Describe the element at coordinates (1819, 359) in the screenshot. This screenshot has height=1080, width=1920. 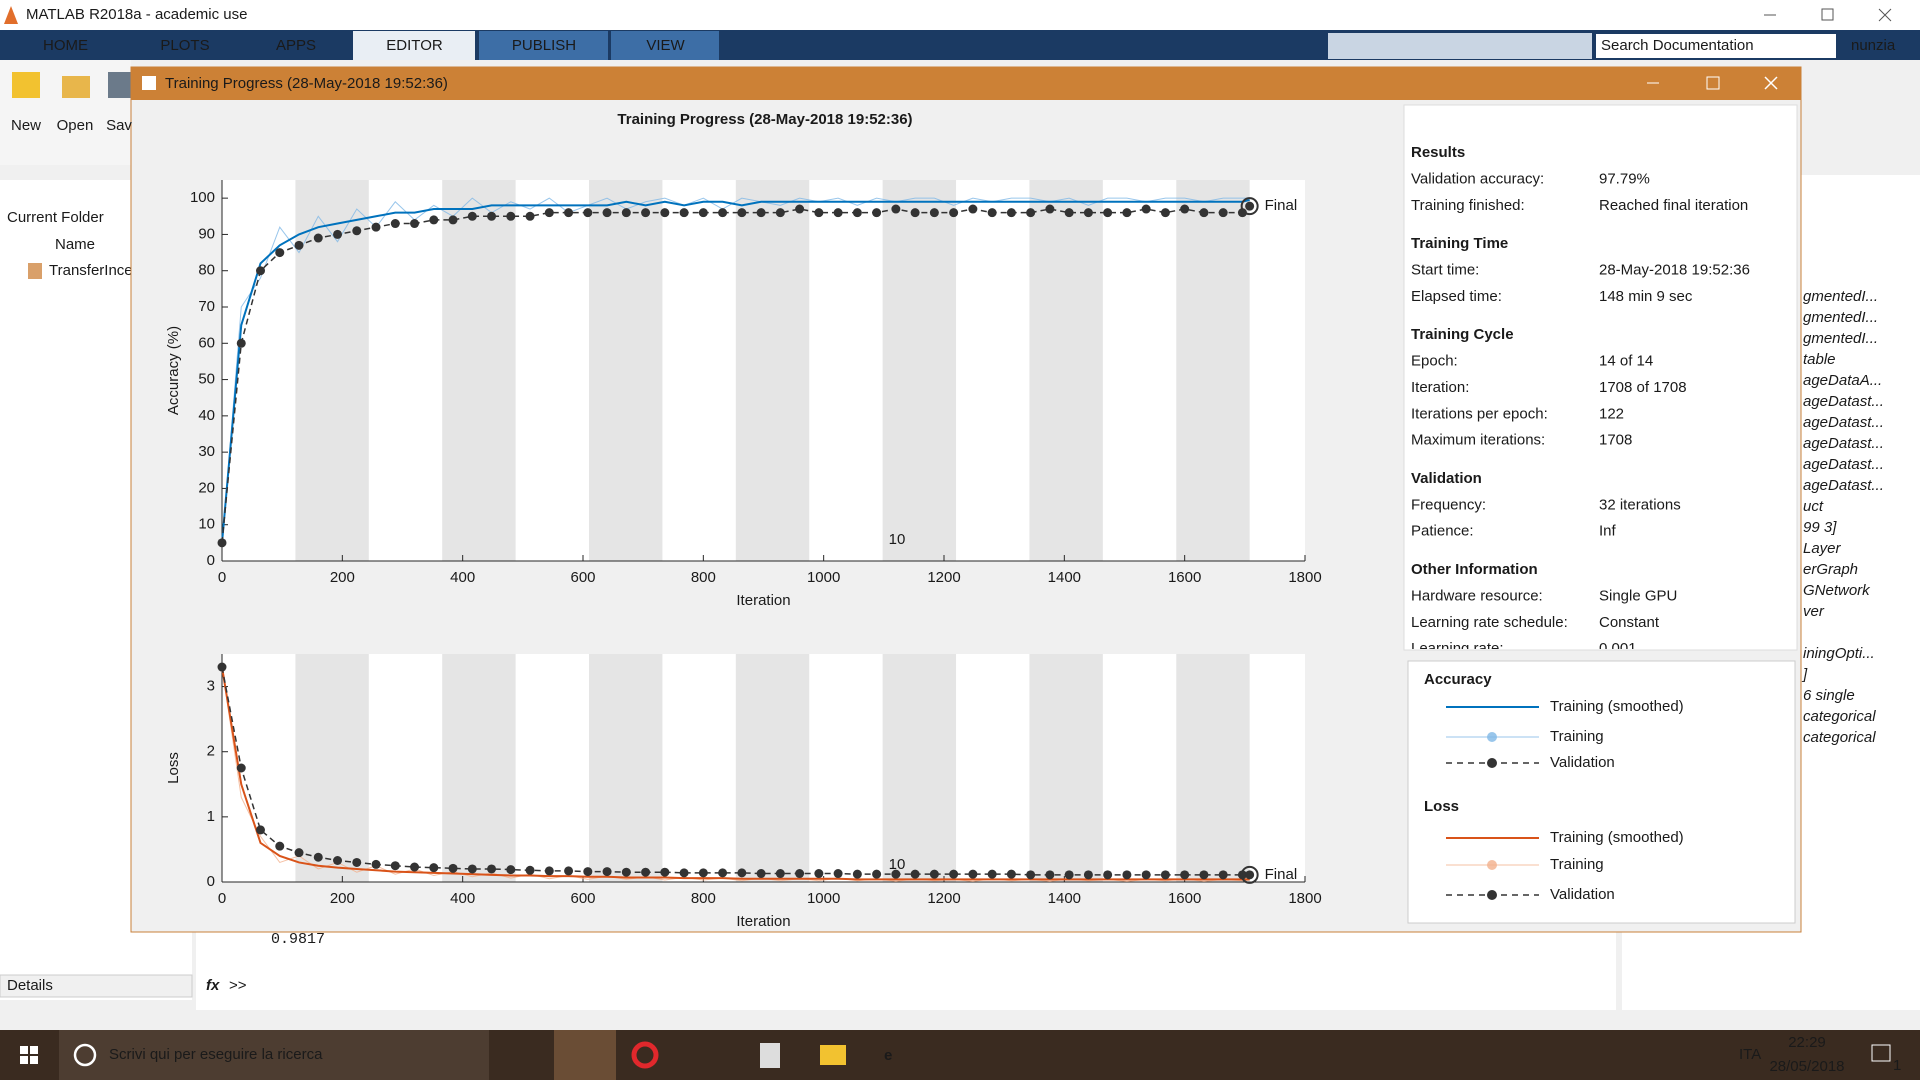
I see `workspace-item: table` at that location.